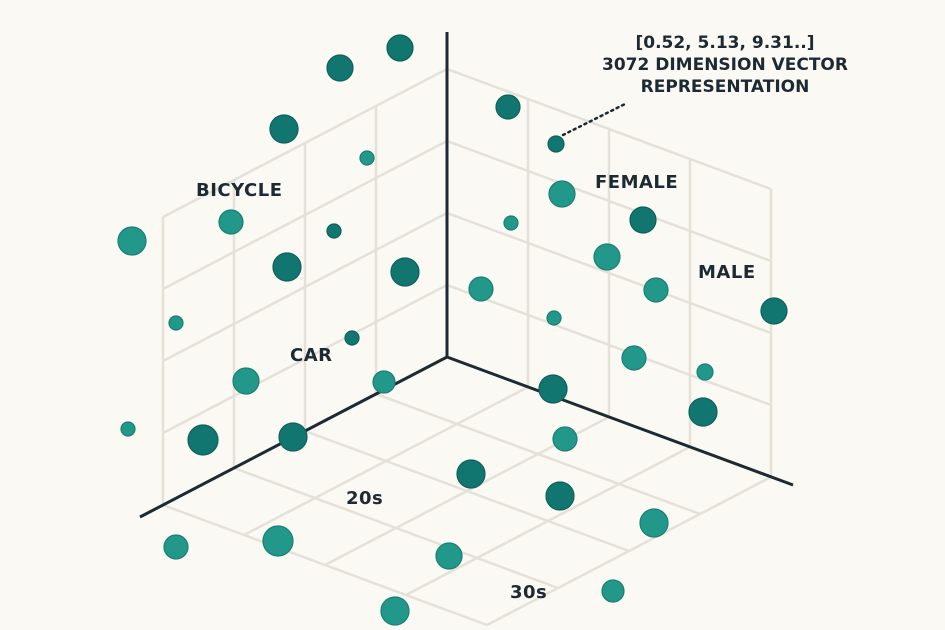 The width and height of the screenshot is (945, 630). What do you see at coordinates (311, 355) in the screenshot?
I see `label-car: CAR` at bounding box center [311, 355].